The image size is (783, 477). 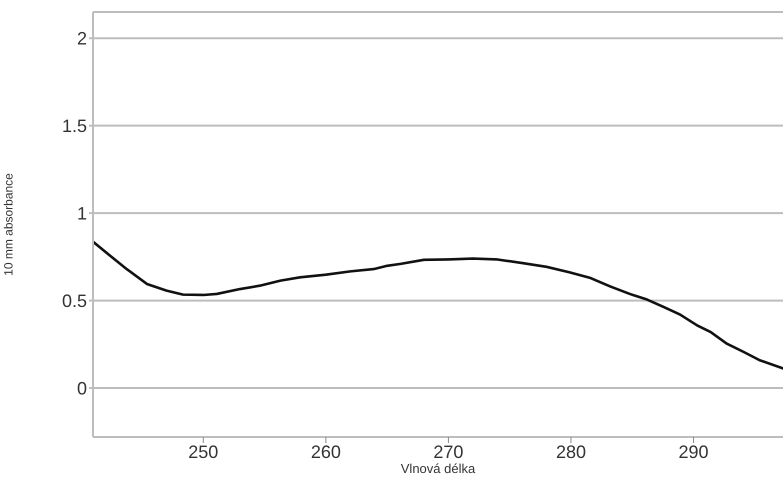 I want to click on x-axis-title: Vlnová délka, so click(x=438, y=468).